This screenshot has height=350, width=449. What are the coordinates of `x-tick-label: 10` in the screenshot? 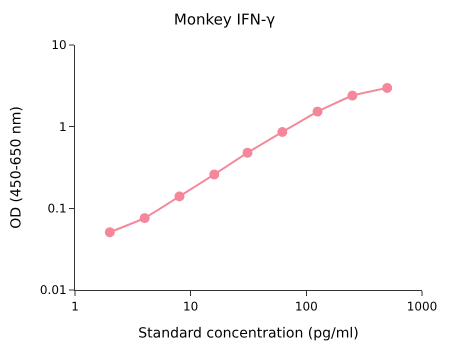 It's located at (190, 306).